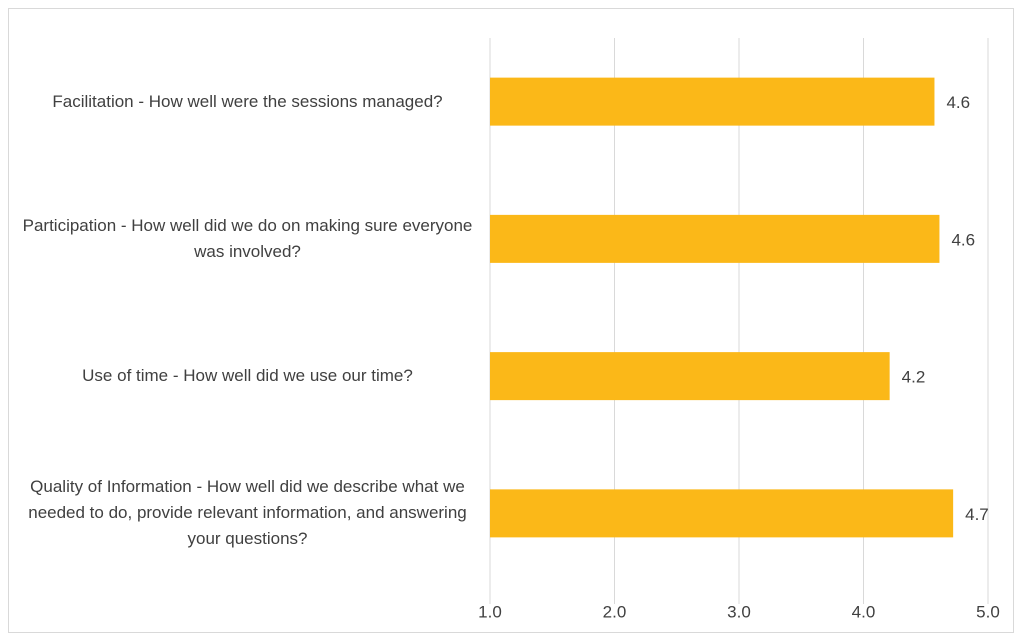 The width and height of the screenshot is (1022, 639). I want to click on x-tick-label: 4.0, so click(864, 611).